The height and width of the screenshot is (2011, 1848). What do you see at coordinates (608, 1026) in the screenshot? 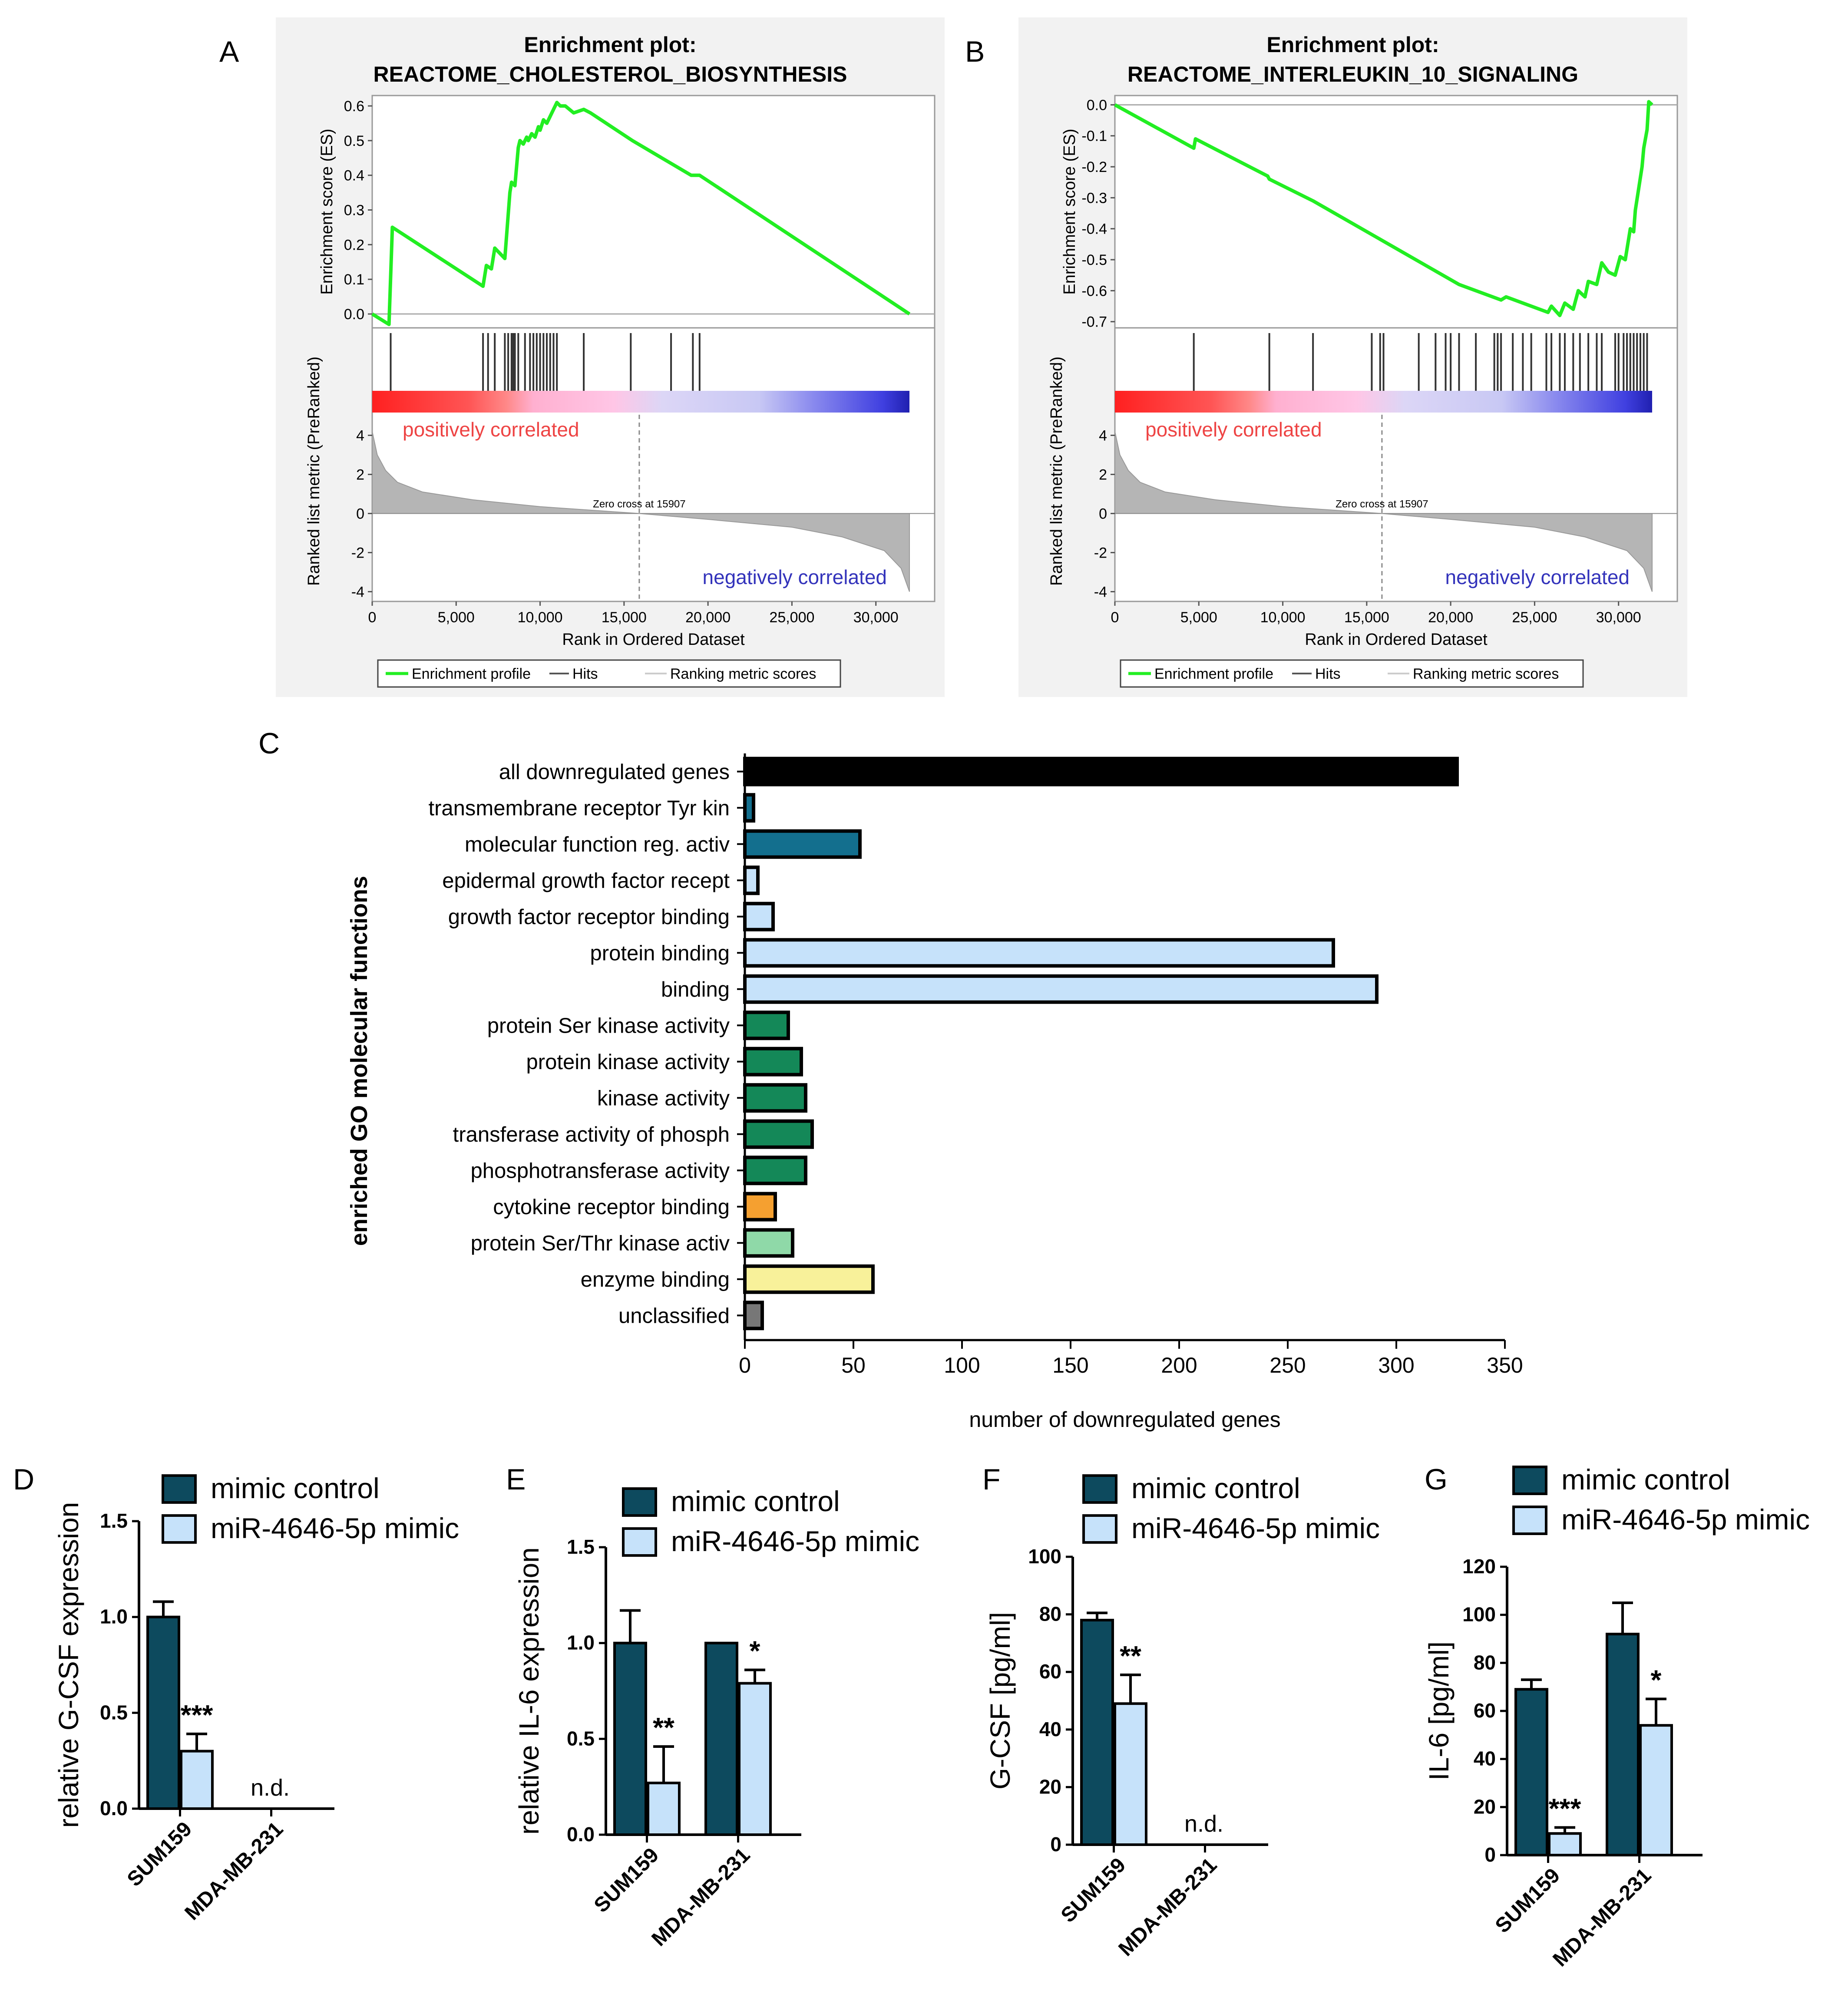
I see `go-category-label: protein Ser kinase activity` at bounding box center [608, 1026].